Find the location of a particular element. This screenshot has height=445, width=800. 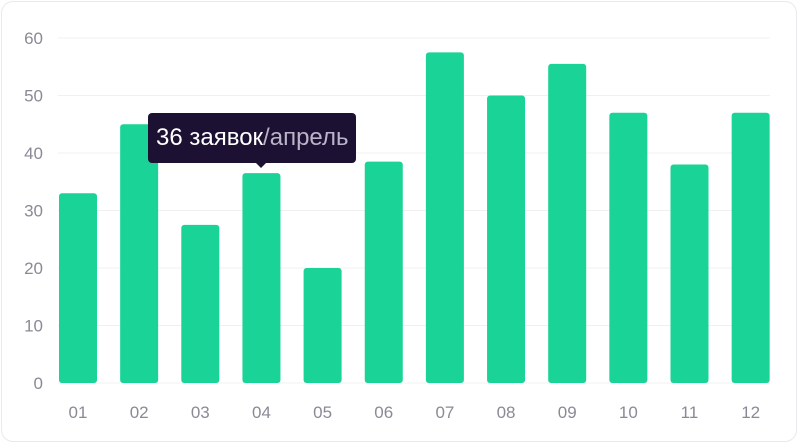

x-tick-label: 12 is located at coordinates (750, 412).